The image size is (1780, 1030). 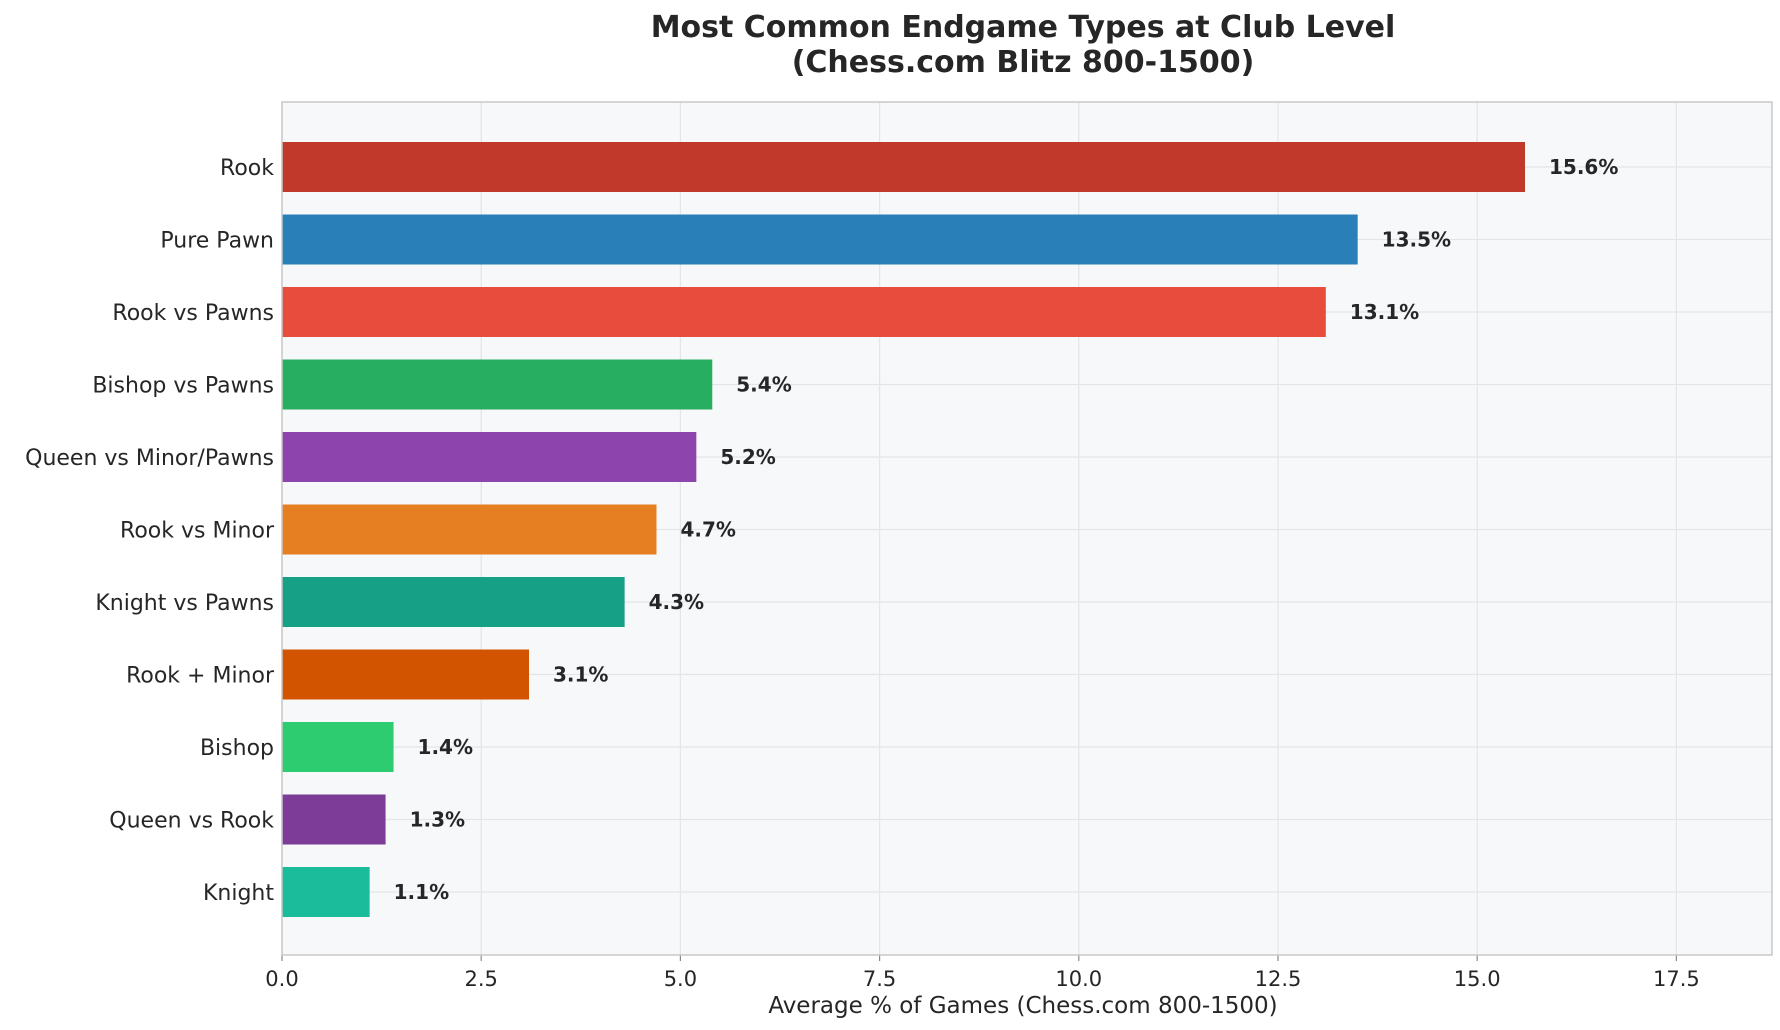 I want to click on category-label: Queen vs Rook, so click(x=191, y=821).